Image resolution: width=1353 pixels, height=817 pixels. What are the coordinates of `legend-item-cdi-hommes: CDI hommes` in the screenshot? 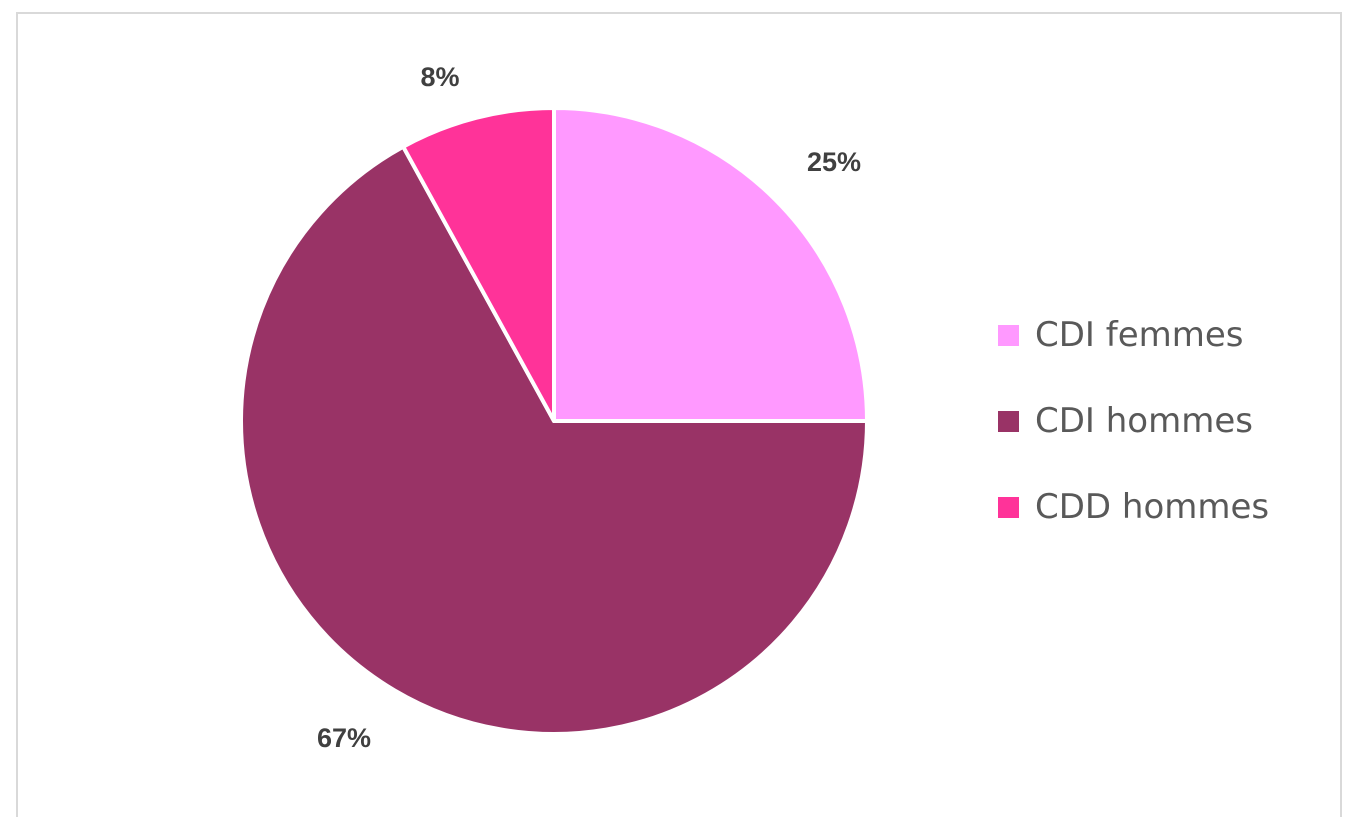 It's located at (1125, 421).